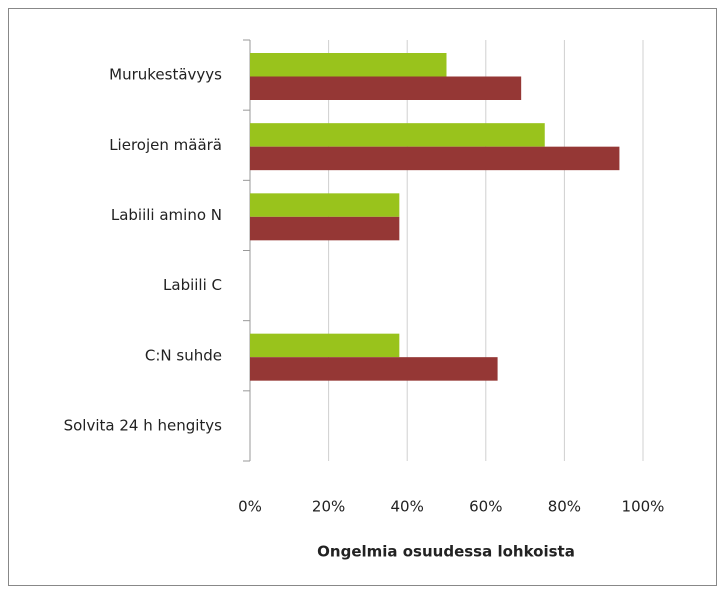 The height and width of the screenshot is (593, 725). What do you see at coordinates (183, 355) in the screenshot?
I see `y-tick-label: C:N suhde` at bounding box center [183, 355].